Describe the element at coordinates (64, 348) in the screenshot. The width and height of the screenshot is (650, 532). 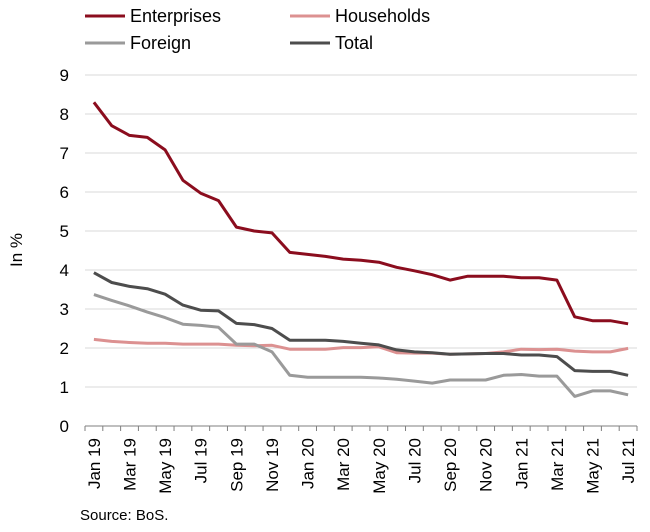
I see `y-tick-label: 2` at that location.